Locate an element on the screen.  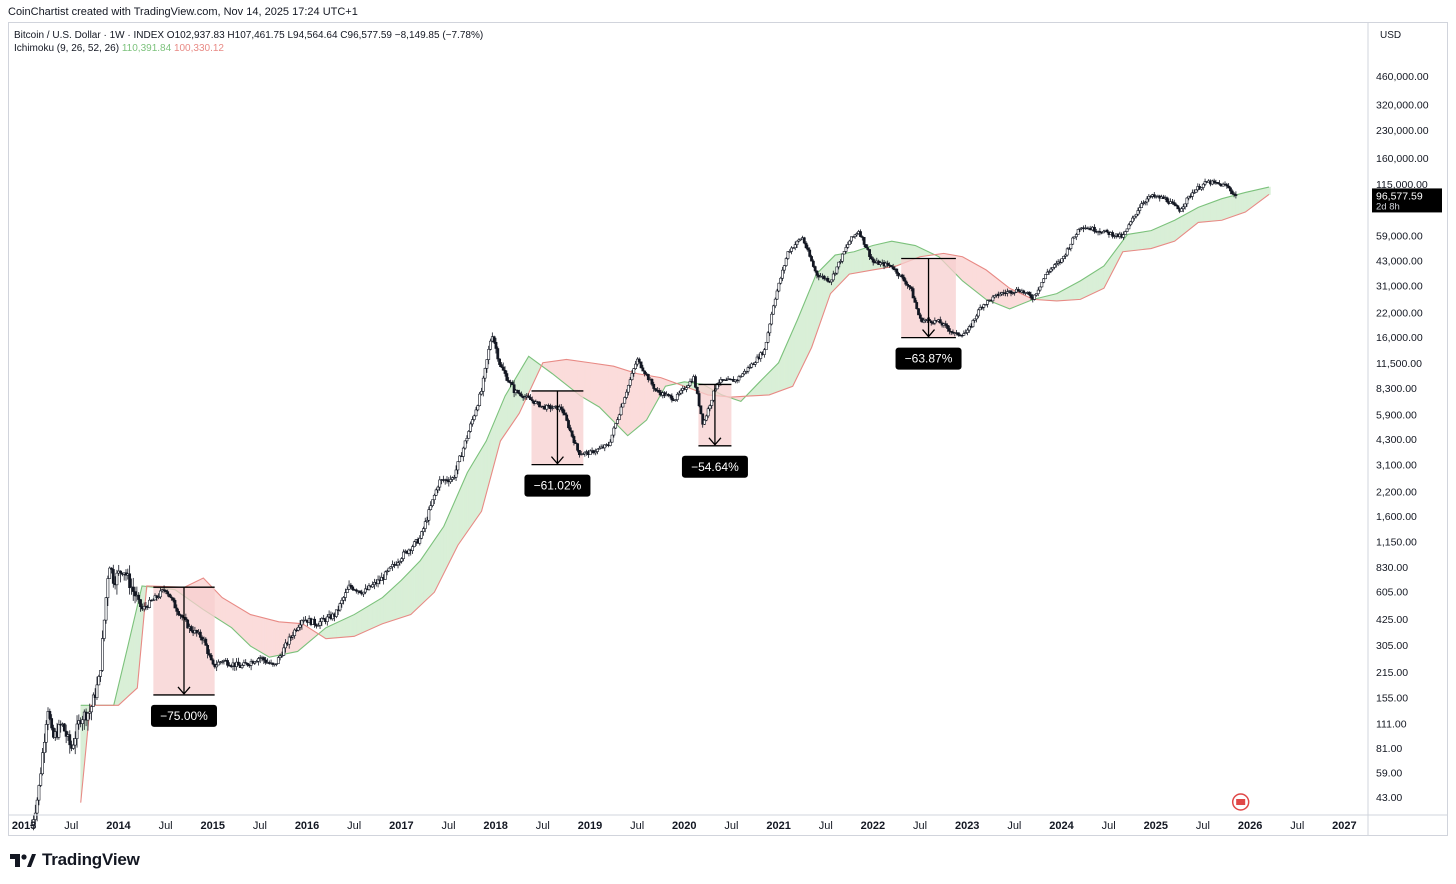
drawdown-arrow-head is located at coordinates (929, 333).